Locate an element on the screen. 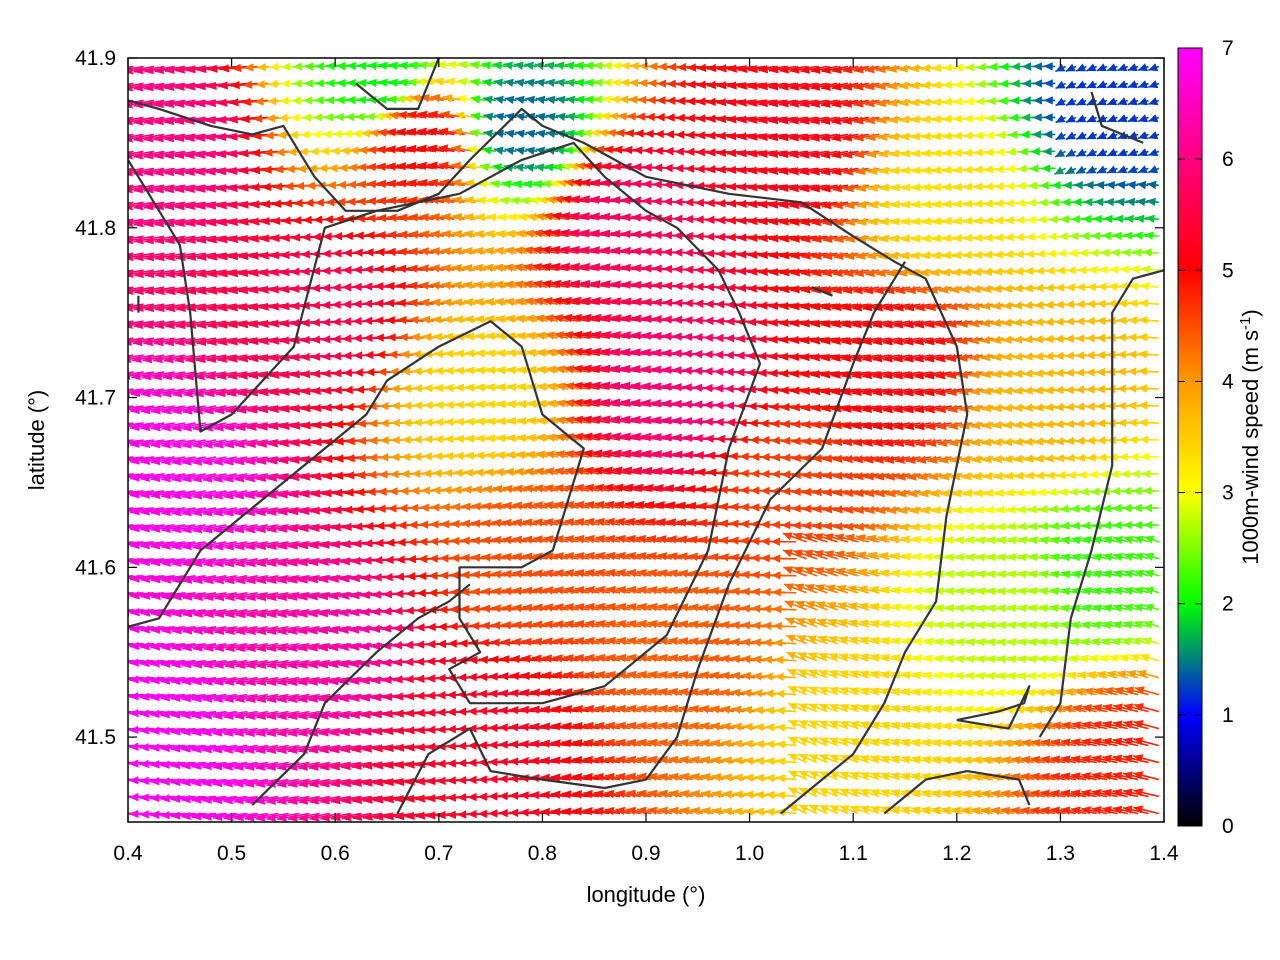 The image size is (1280, 960). colorbar-gradient is located at coordinates (1190, 437).